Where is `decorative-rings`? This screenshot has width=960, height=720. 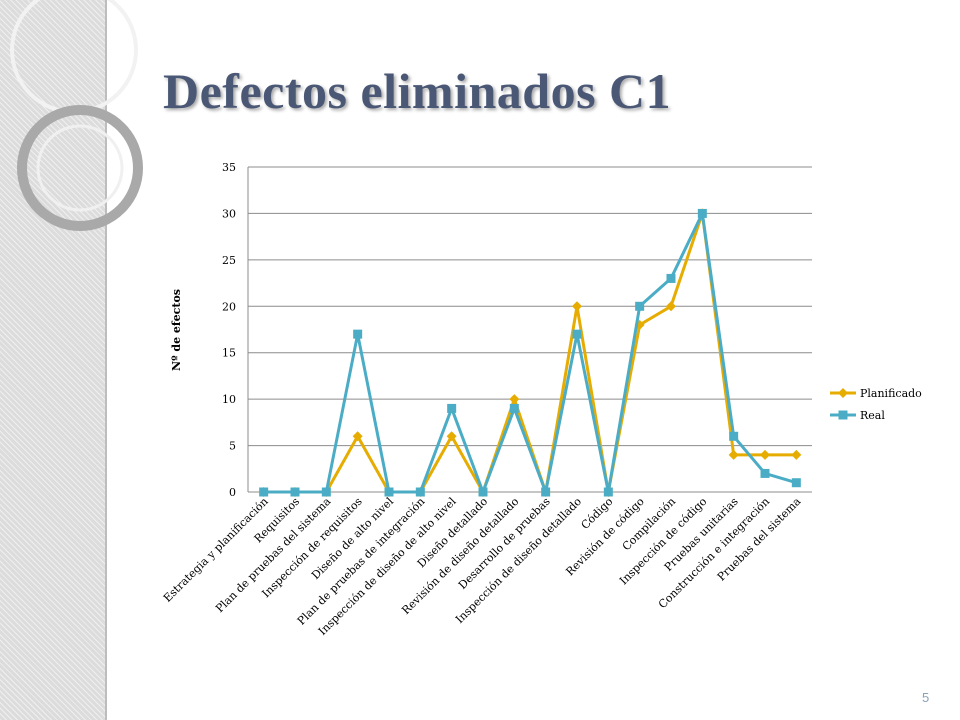 decorative-rings is located at coordinates (76, 115).